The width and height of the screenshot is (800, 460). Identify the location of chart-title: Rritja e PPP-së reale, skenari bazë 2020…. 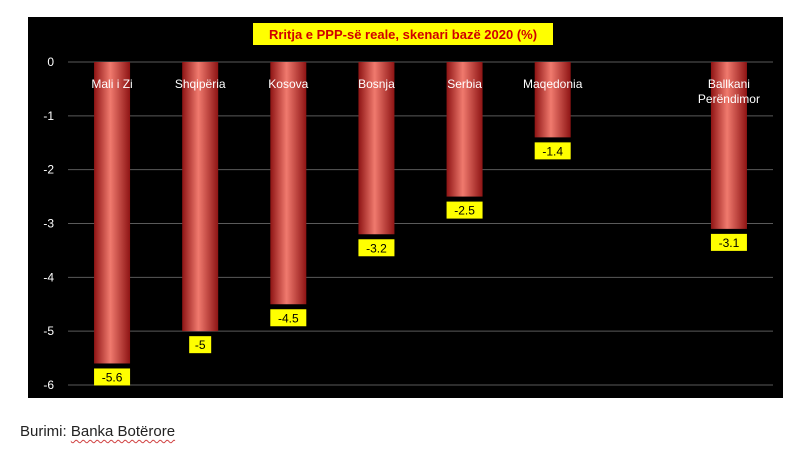
(403, 34).